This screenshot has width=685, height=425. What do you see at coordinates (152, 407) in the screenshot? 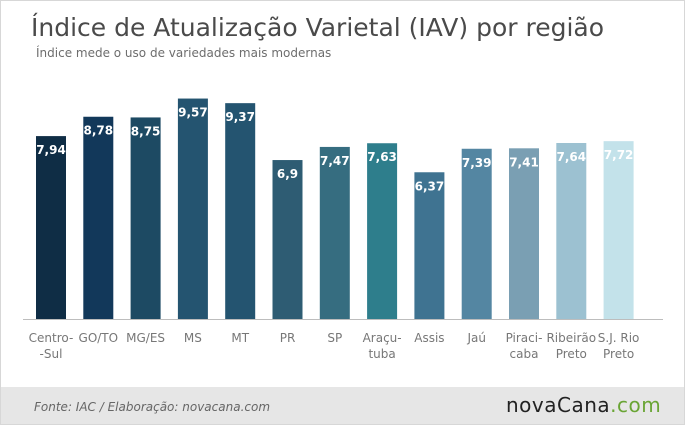
I see `source-text: Fonte: IAC / Elaboração: novacana.com` at bounding box center [152, 407].